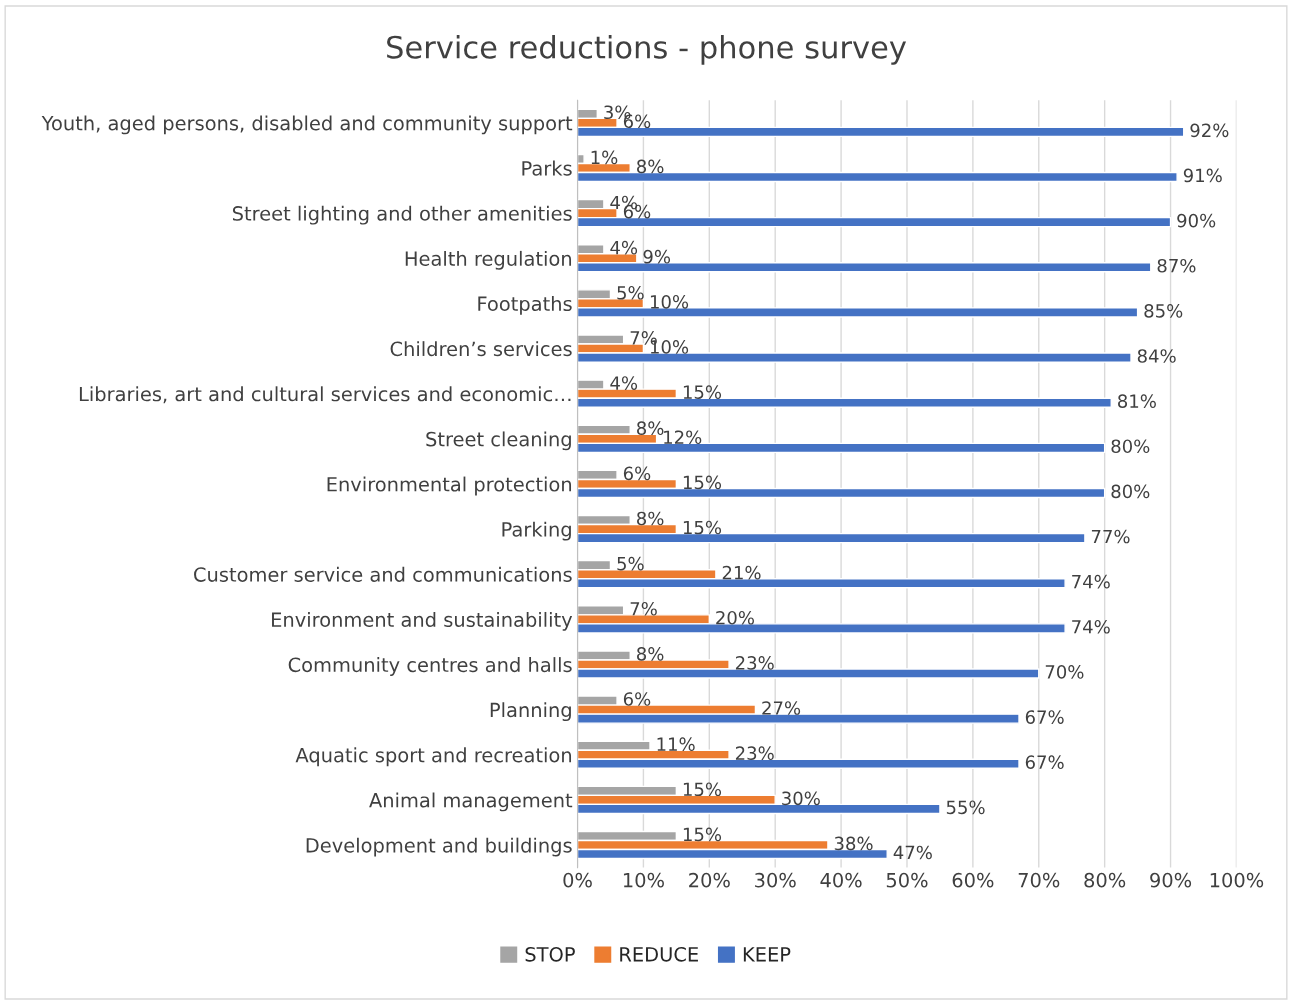 Image resolution: width=1292 pixels, height=1003 pixels. Describe the element at coordinates (471, 802) in the screenshot. I see `y-tick-label: Animal management` at that location.